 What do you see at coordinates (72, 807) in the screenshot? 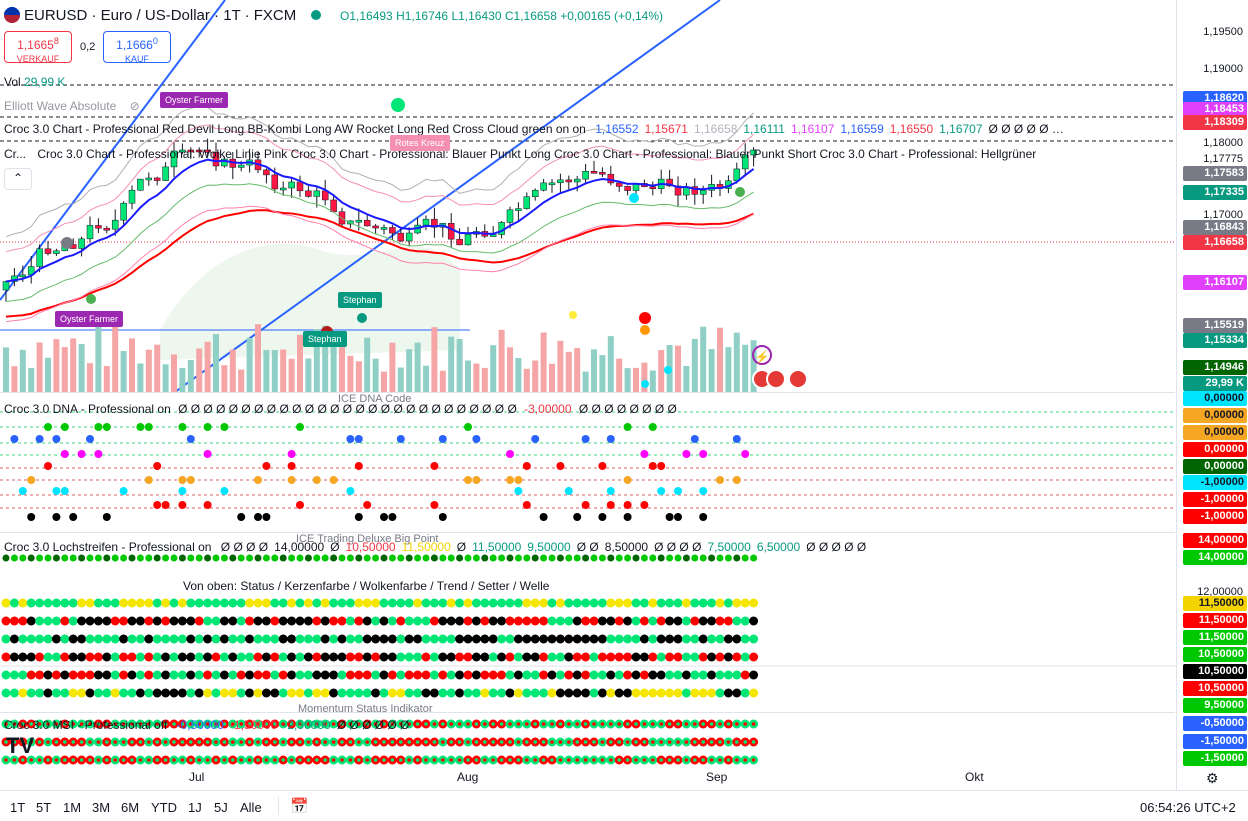
I see `range-1m: 1M` at bounding box center [72, 807].